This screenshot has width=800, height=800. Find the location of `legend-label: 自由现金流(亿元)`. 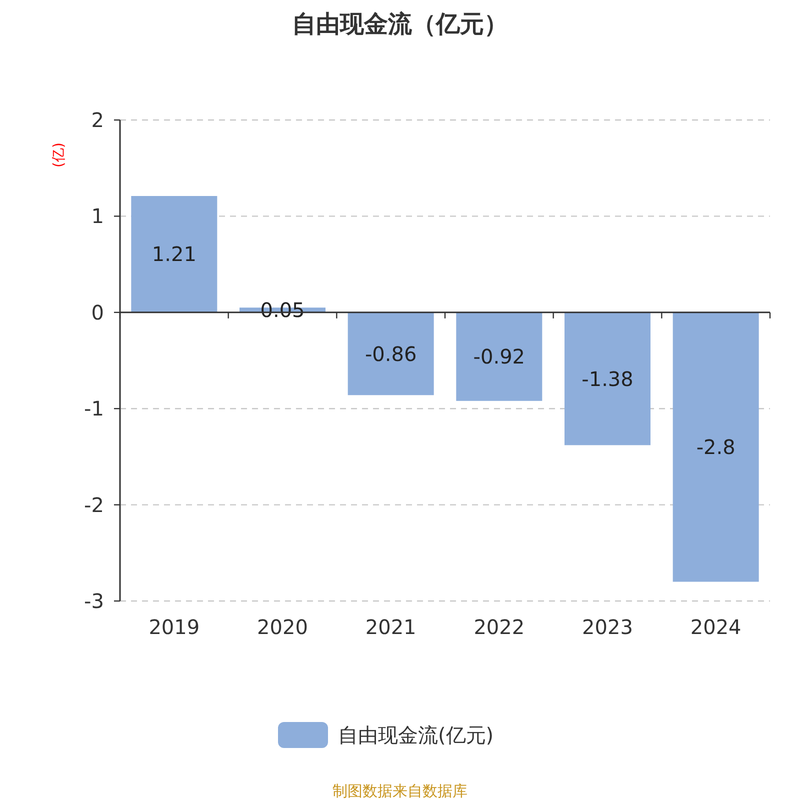

legend-label: 自由现金流(亿元) is located at coordinates (416, 735).